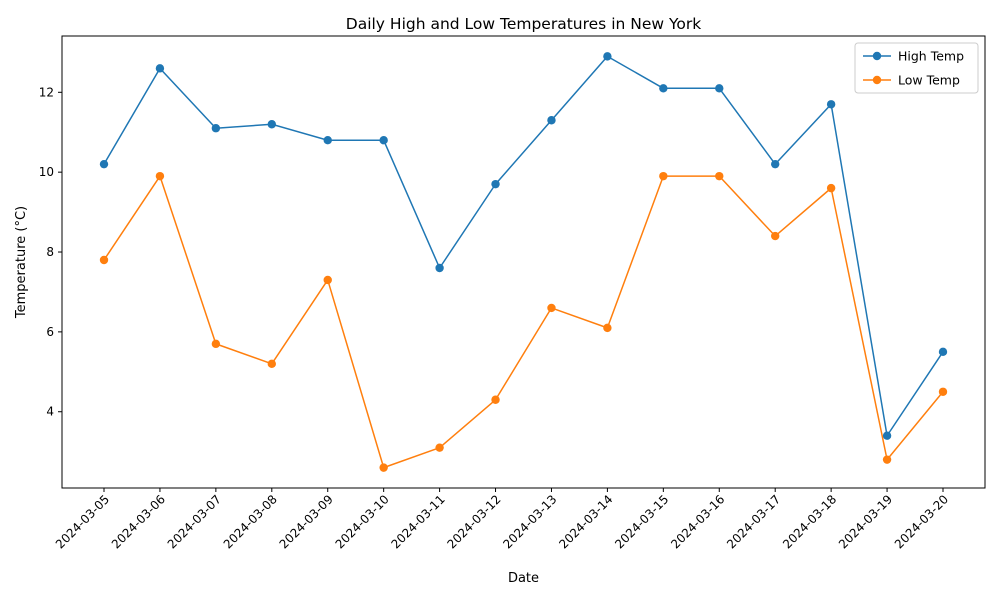 The image size is (1000, 600). I want to click on x-tick-label: 2024-03-10, so click(362, 521).